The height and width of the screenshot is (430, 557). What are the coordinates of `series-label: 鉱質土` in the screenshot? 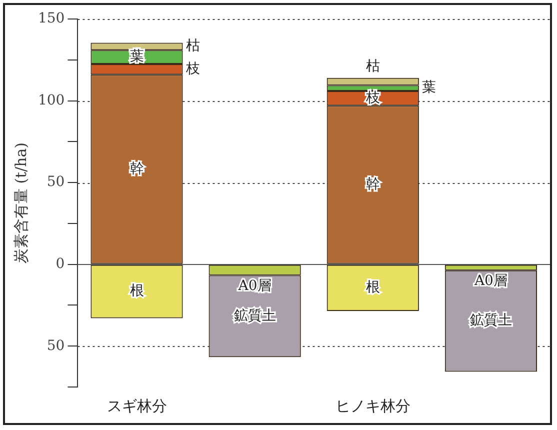 It's located at (491, 320).